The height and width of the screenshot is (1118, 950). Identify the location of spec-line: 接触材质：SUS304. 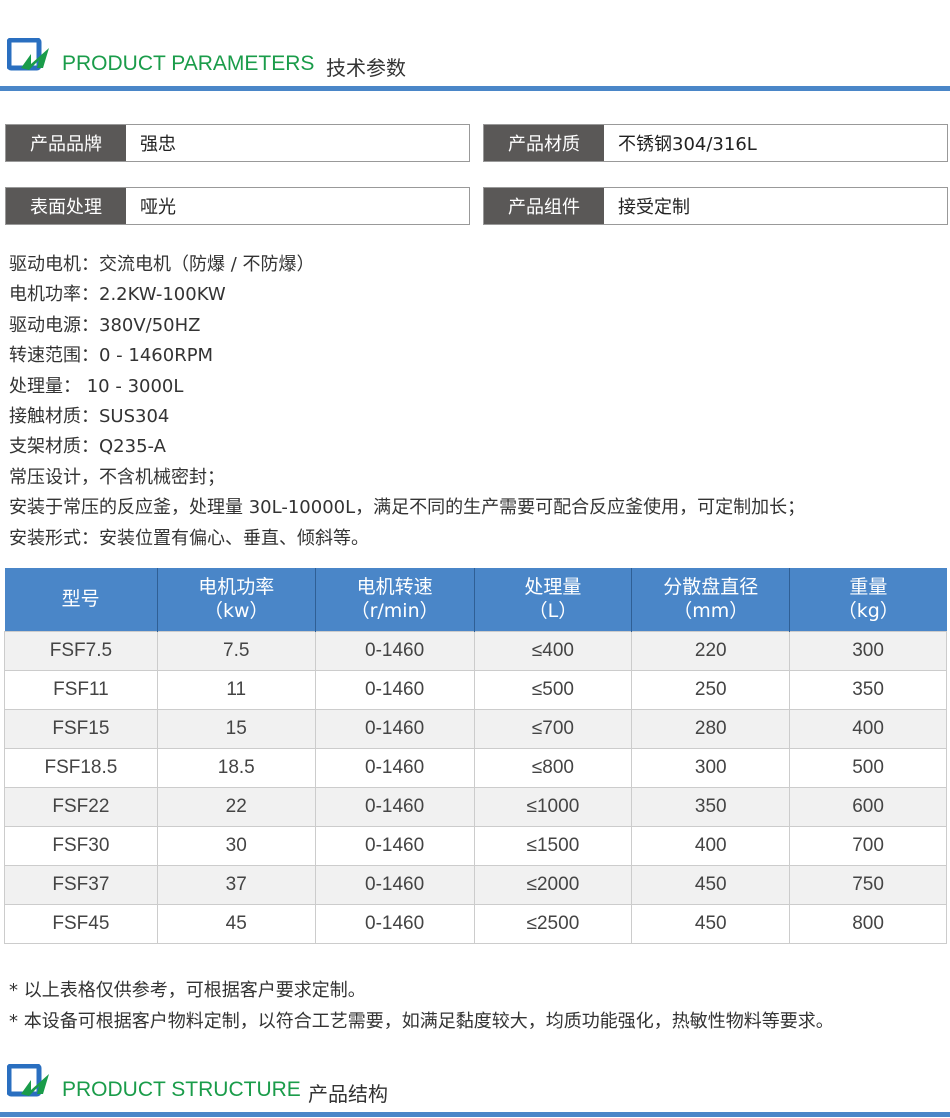
(89, 417).